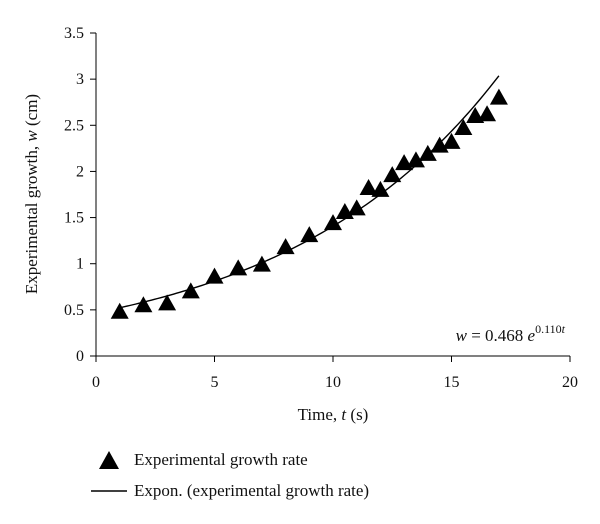  I want to click on y-axis-title: Experimental growth, w (cm), so click(31, 194).